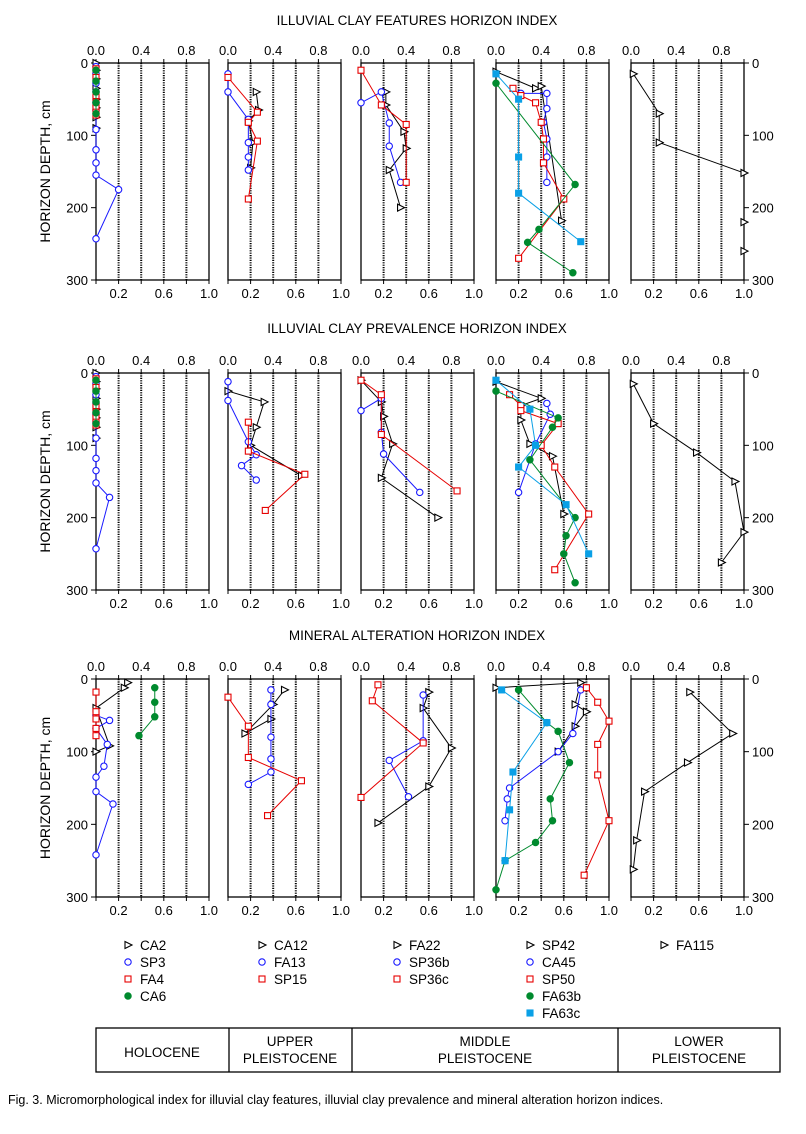  Describe the element at coordinates (559, 962) in the screenshot. I see `legend-label: CA45` at that location.